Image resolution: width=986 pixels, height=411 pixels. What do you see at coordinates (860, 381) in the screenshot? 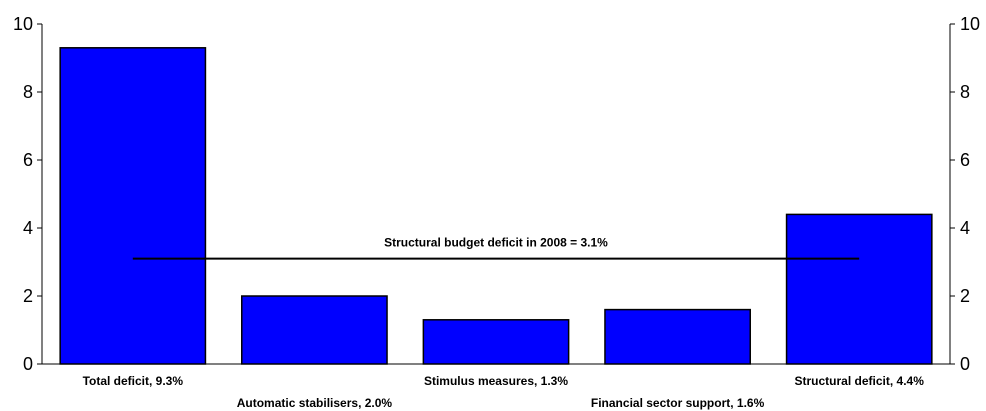
I see `category-label: Structural deficit, 4.4%` at bounding box center [860, 381].